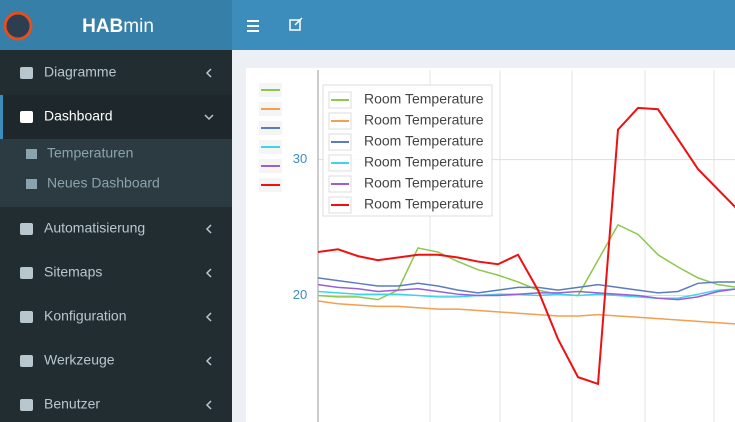 The image size is (735, 422). I want to click on logo-bar, so click(116, 25).